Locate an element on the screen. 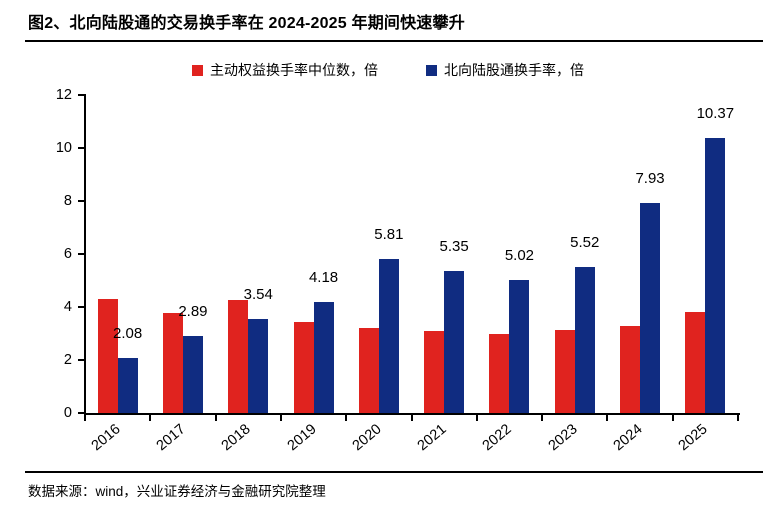 This screenshot has height=517, width=776. legend-item-northbound-turnover: 北向陆股通换手率，倍 is located at coordinates (505, 70).